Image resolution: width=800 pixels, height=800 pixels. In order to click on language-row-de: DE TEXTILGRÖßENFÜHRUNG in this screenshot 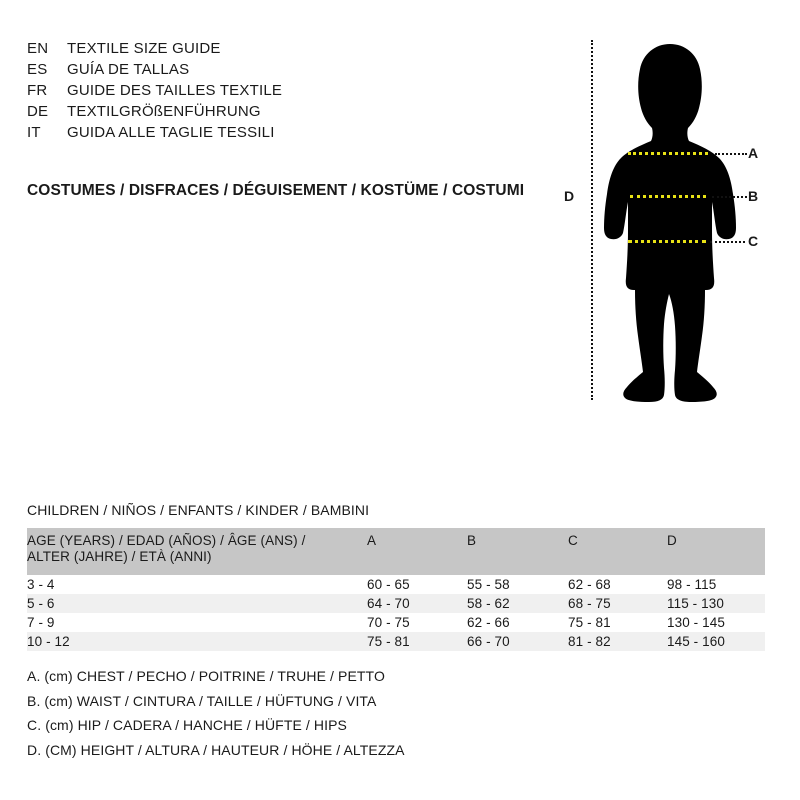, I will do `click(287, 113)`.